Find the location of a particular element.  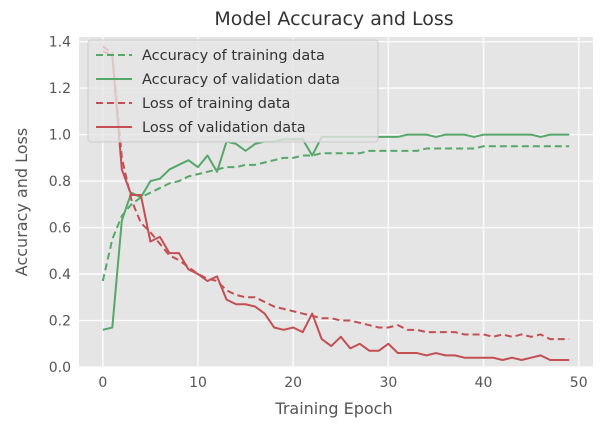

y-tick-label: 0.8 is located at coordinates (60, 182).